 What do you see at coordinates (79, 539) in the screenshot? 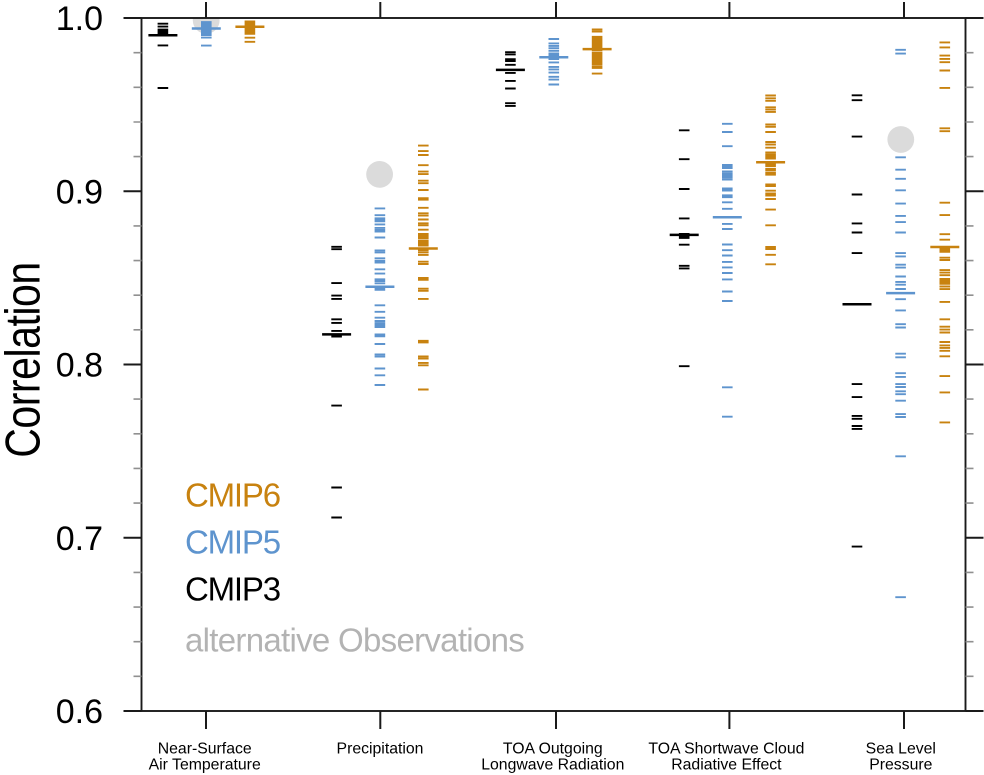
I see `svg-text: 0.7` at bounding box center [79, 539].